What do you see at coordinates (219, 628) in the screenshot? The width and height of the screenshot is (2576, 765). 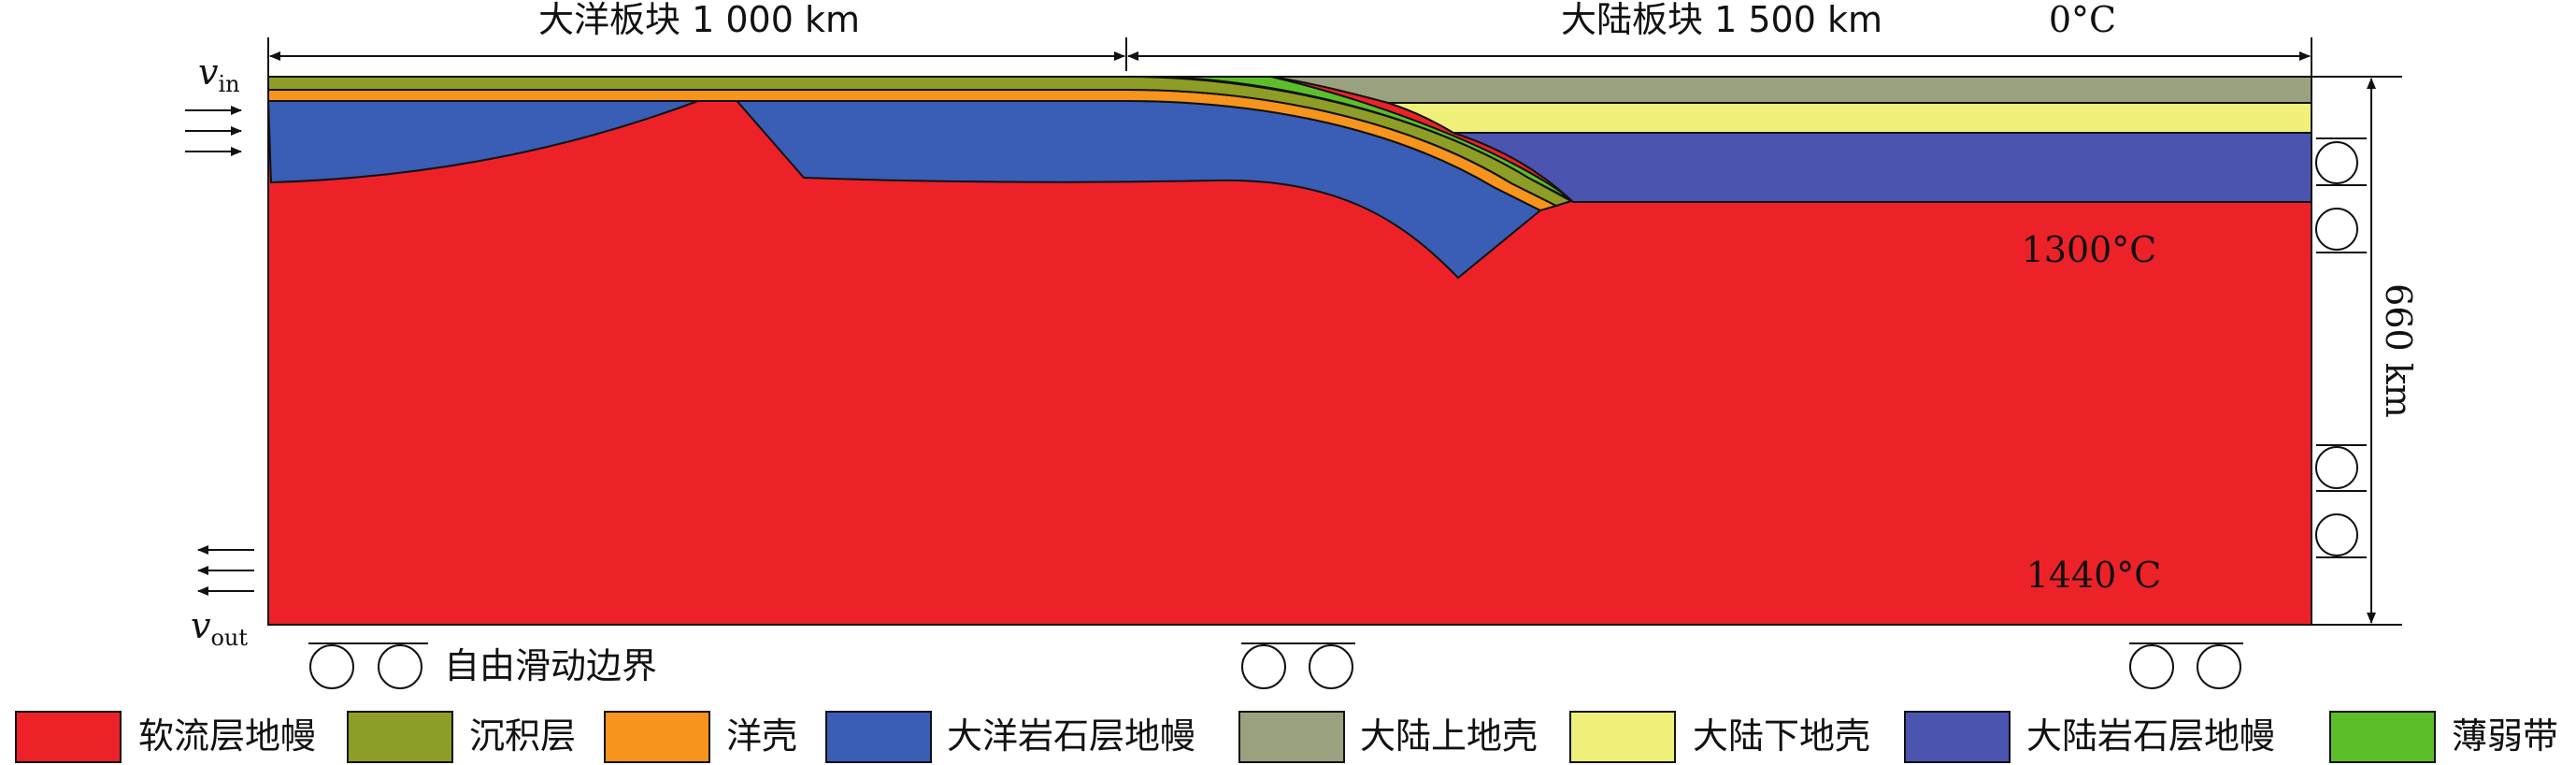 I see `outflow-velocity-label: vout` at bounding box center [219, 628].